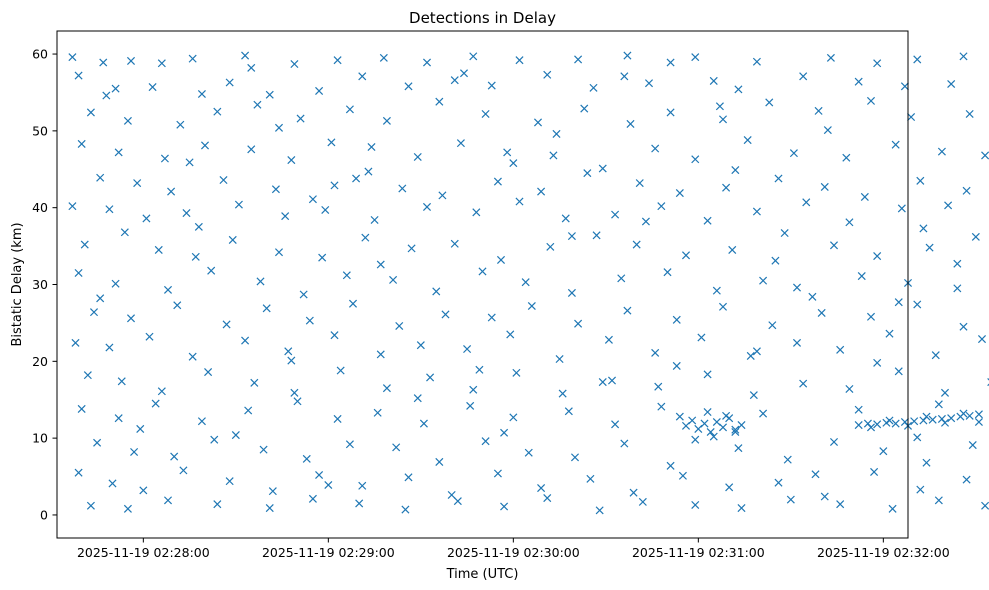 This screenshot has height=590, width=989. Describe the element at coordinates (40, 54) in the screenshot. I see `y-tick-label: 60` at that location.